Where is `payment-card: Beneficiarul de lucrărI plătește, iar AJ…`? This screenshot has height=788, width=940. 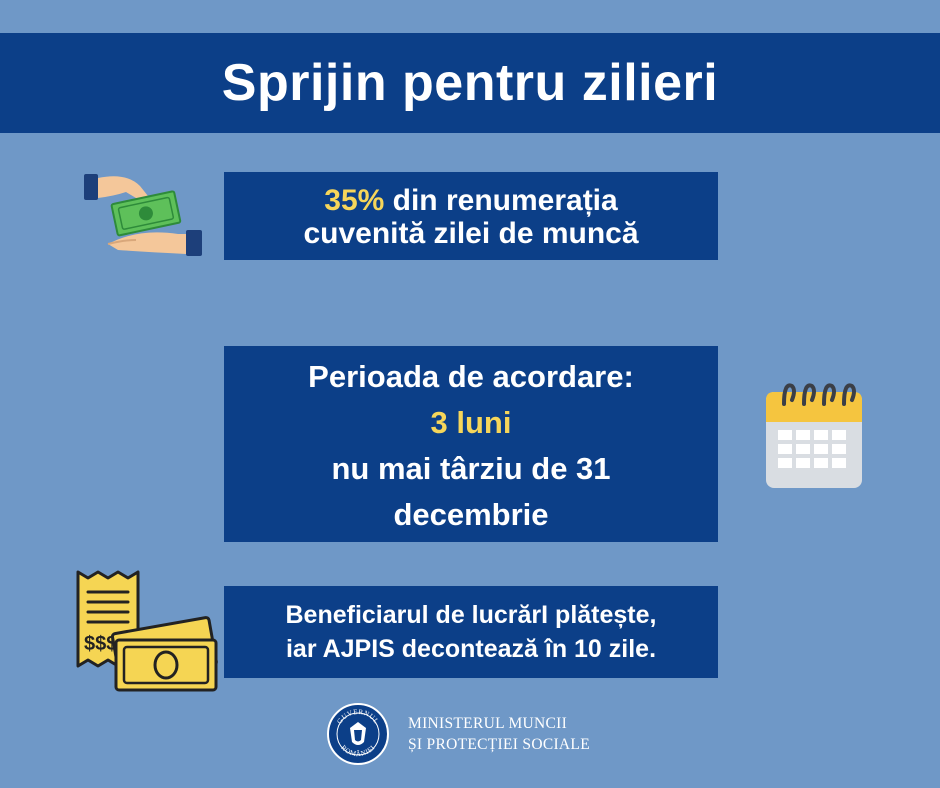 payment-card: Beneficiarul de lucrărI plătește, iar AJ… is located at coordinates (471, 632).